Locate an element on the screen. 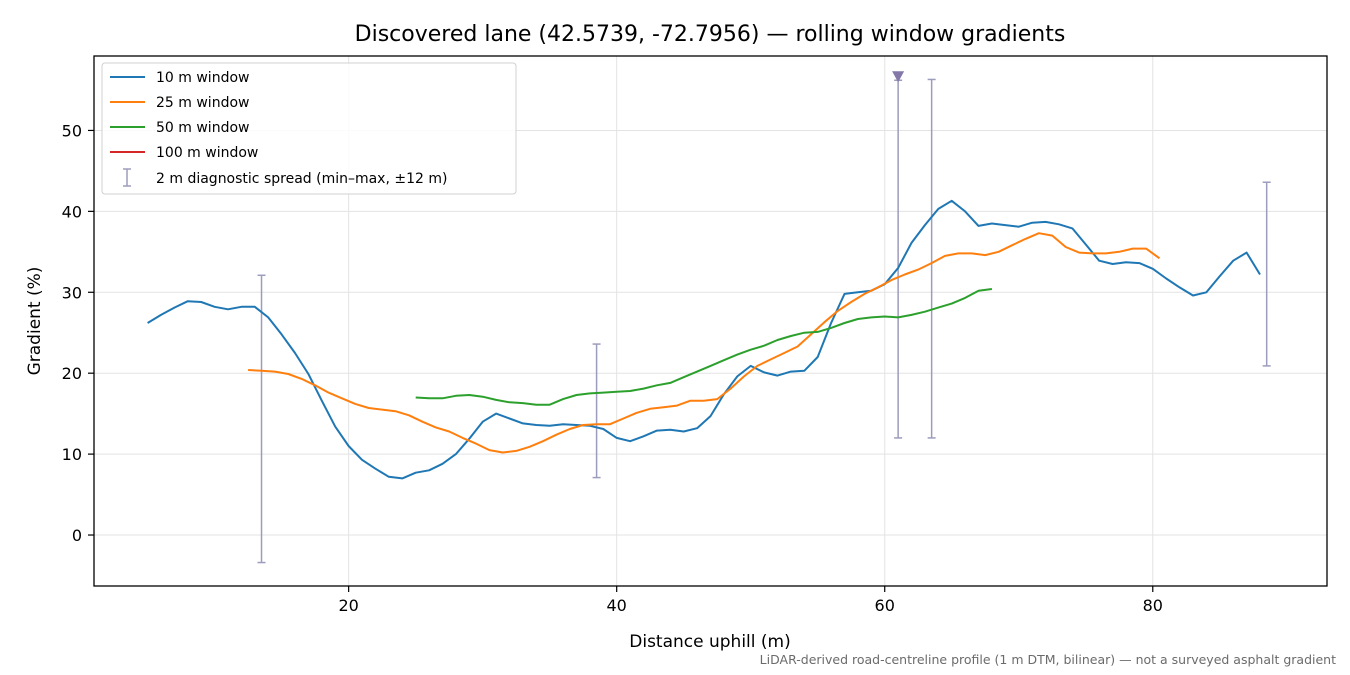 The image size is (1350, 675). series-line-50-m-window is located at coordinates (704, 347).